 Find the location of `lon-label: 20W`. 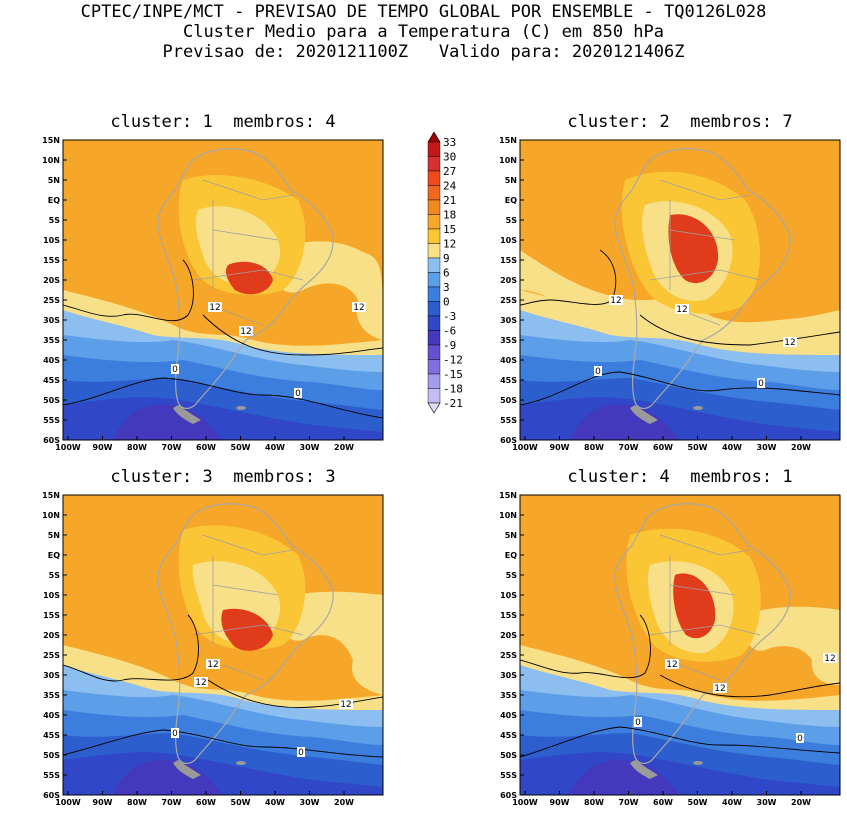

lon-label: 20W is located at coordinates (344, 447).